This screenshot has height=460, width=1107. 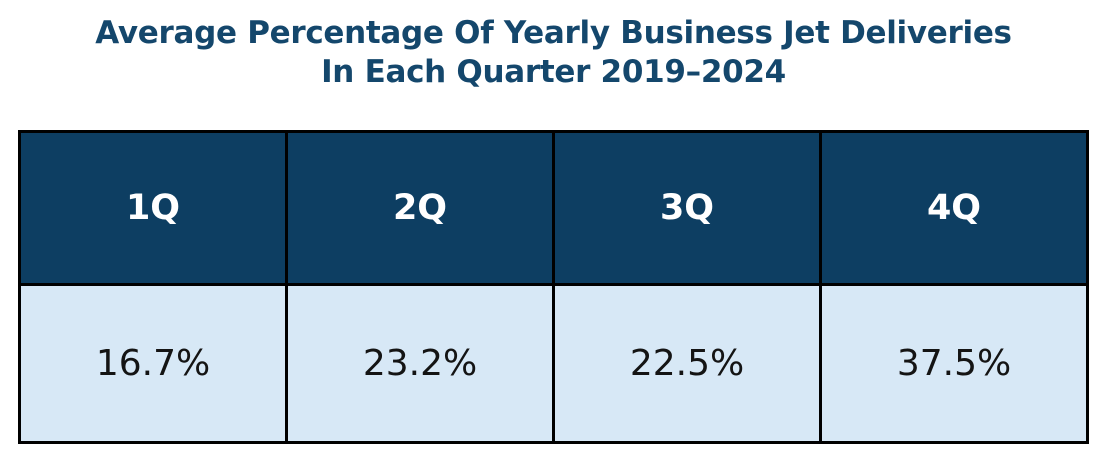 I want to click on value-cell-4q: 37.5%, so click(x=954, y=363).